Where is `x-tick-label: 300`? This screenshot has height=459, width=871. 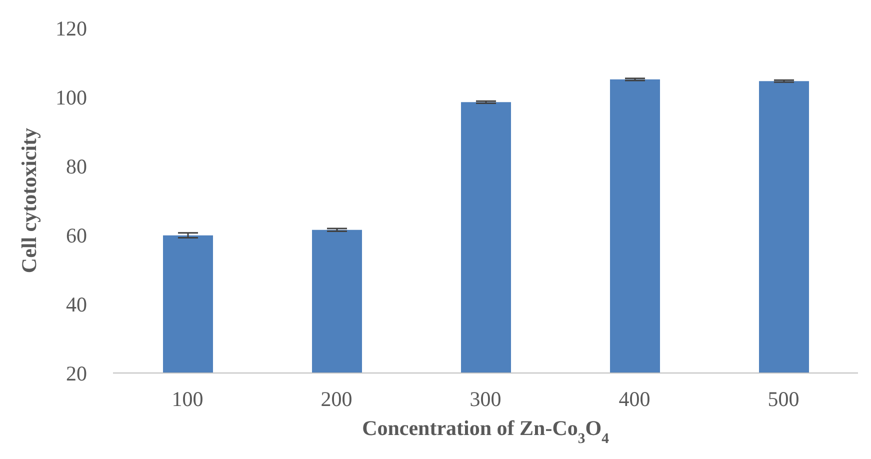
x-tick-label: 300 is located at coordinates (486, 398).